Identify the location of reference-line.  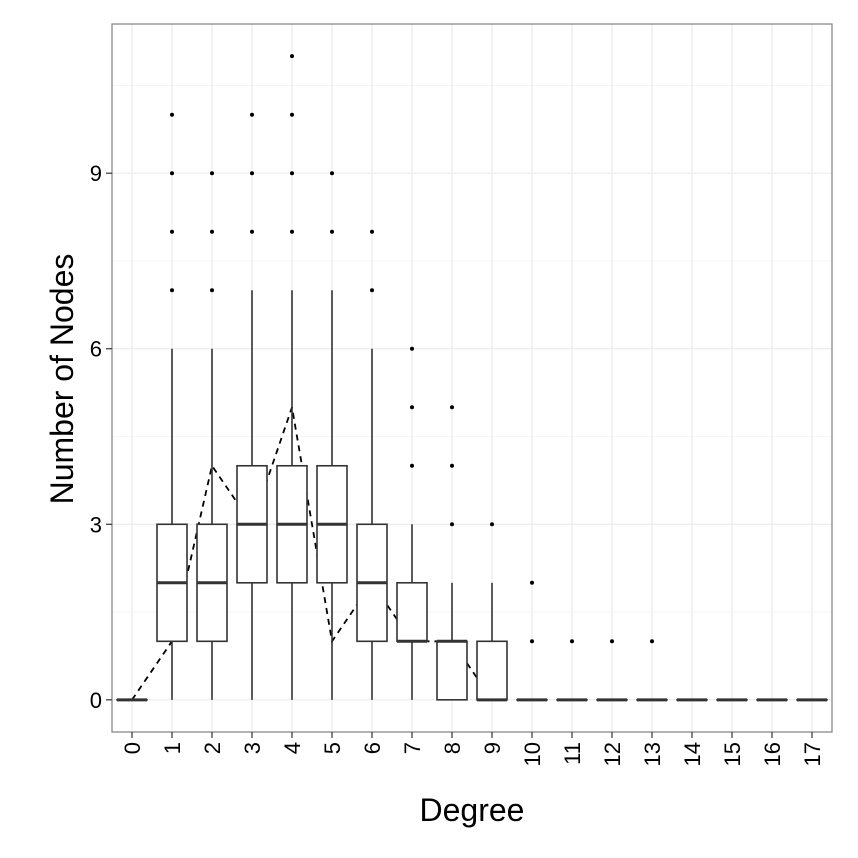
(312, 554).